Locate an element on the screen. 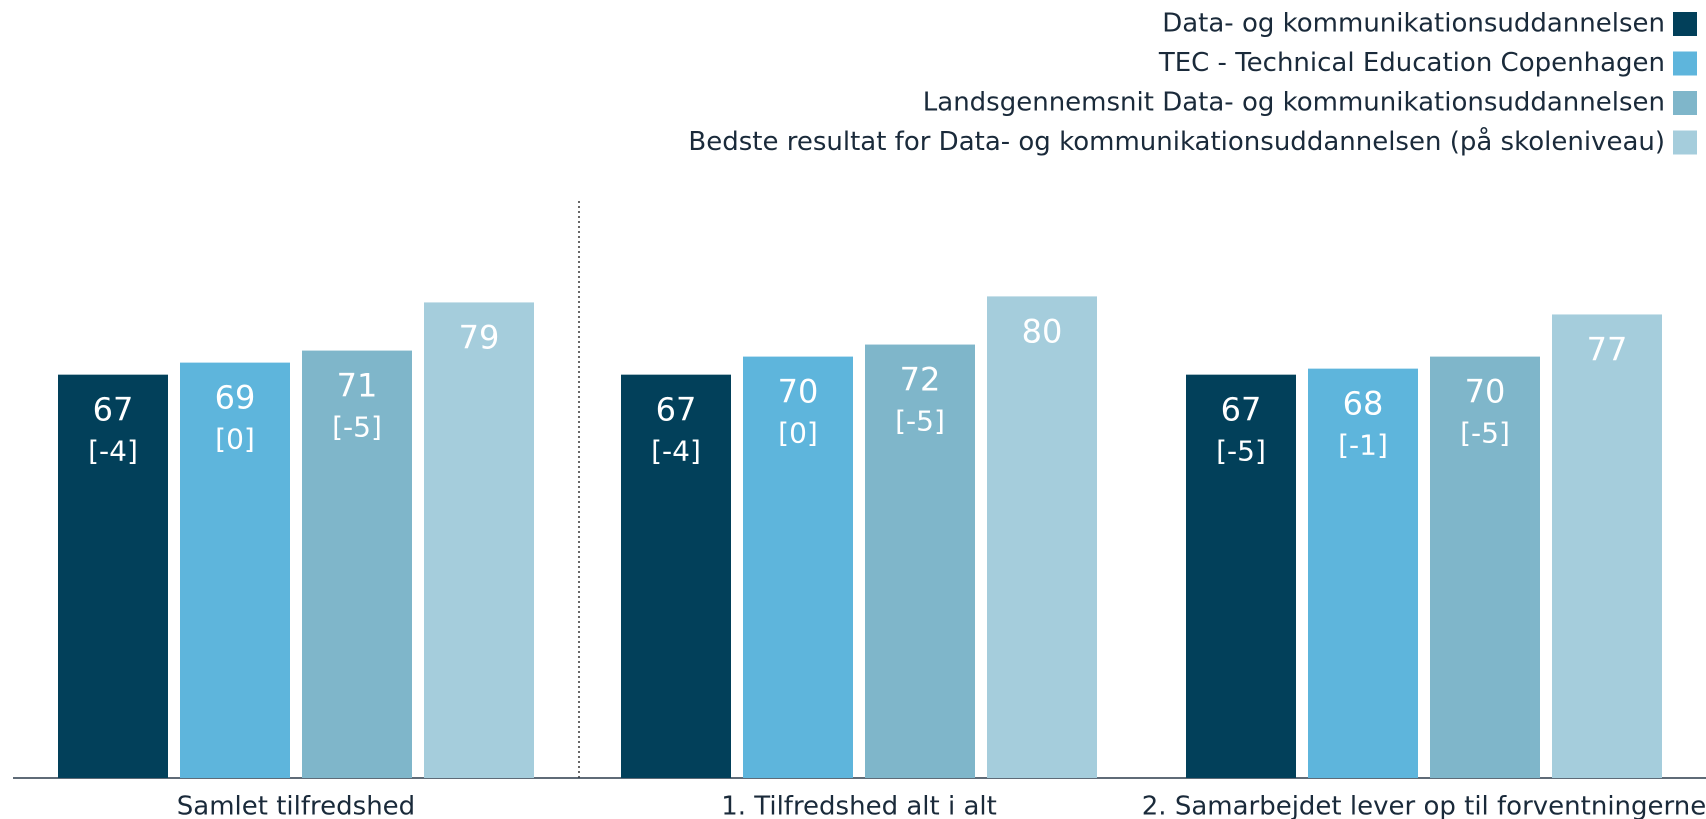 Image resolution: width=1706 pixels, height=819 pixels. x-tick-label: Samlet tilfredshed is located at coordinates (296, 805).